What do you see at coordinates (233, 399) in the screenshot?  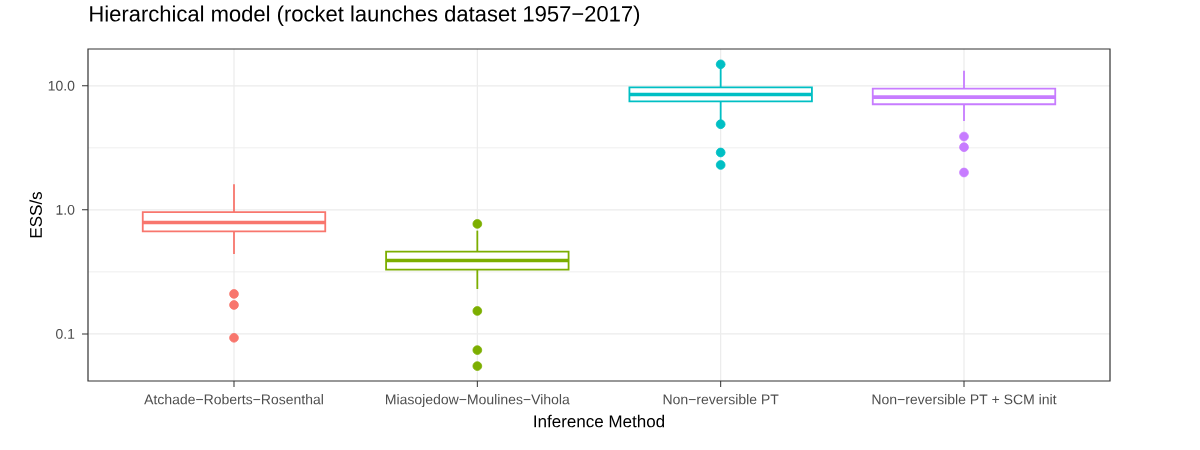 I see `x-tick-label: Atchade−Roberts−Rosenthal` at bounding box center [233, 399].